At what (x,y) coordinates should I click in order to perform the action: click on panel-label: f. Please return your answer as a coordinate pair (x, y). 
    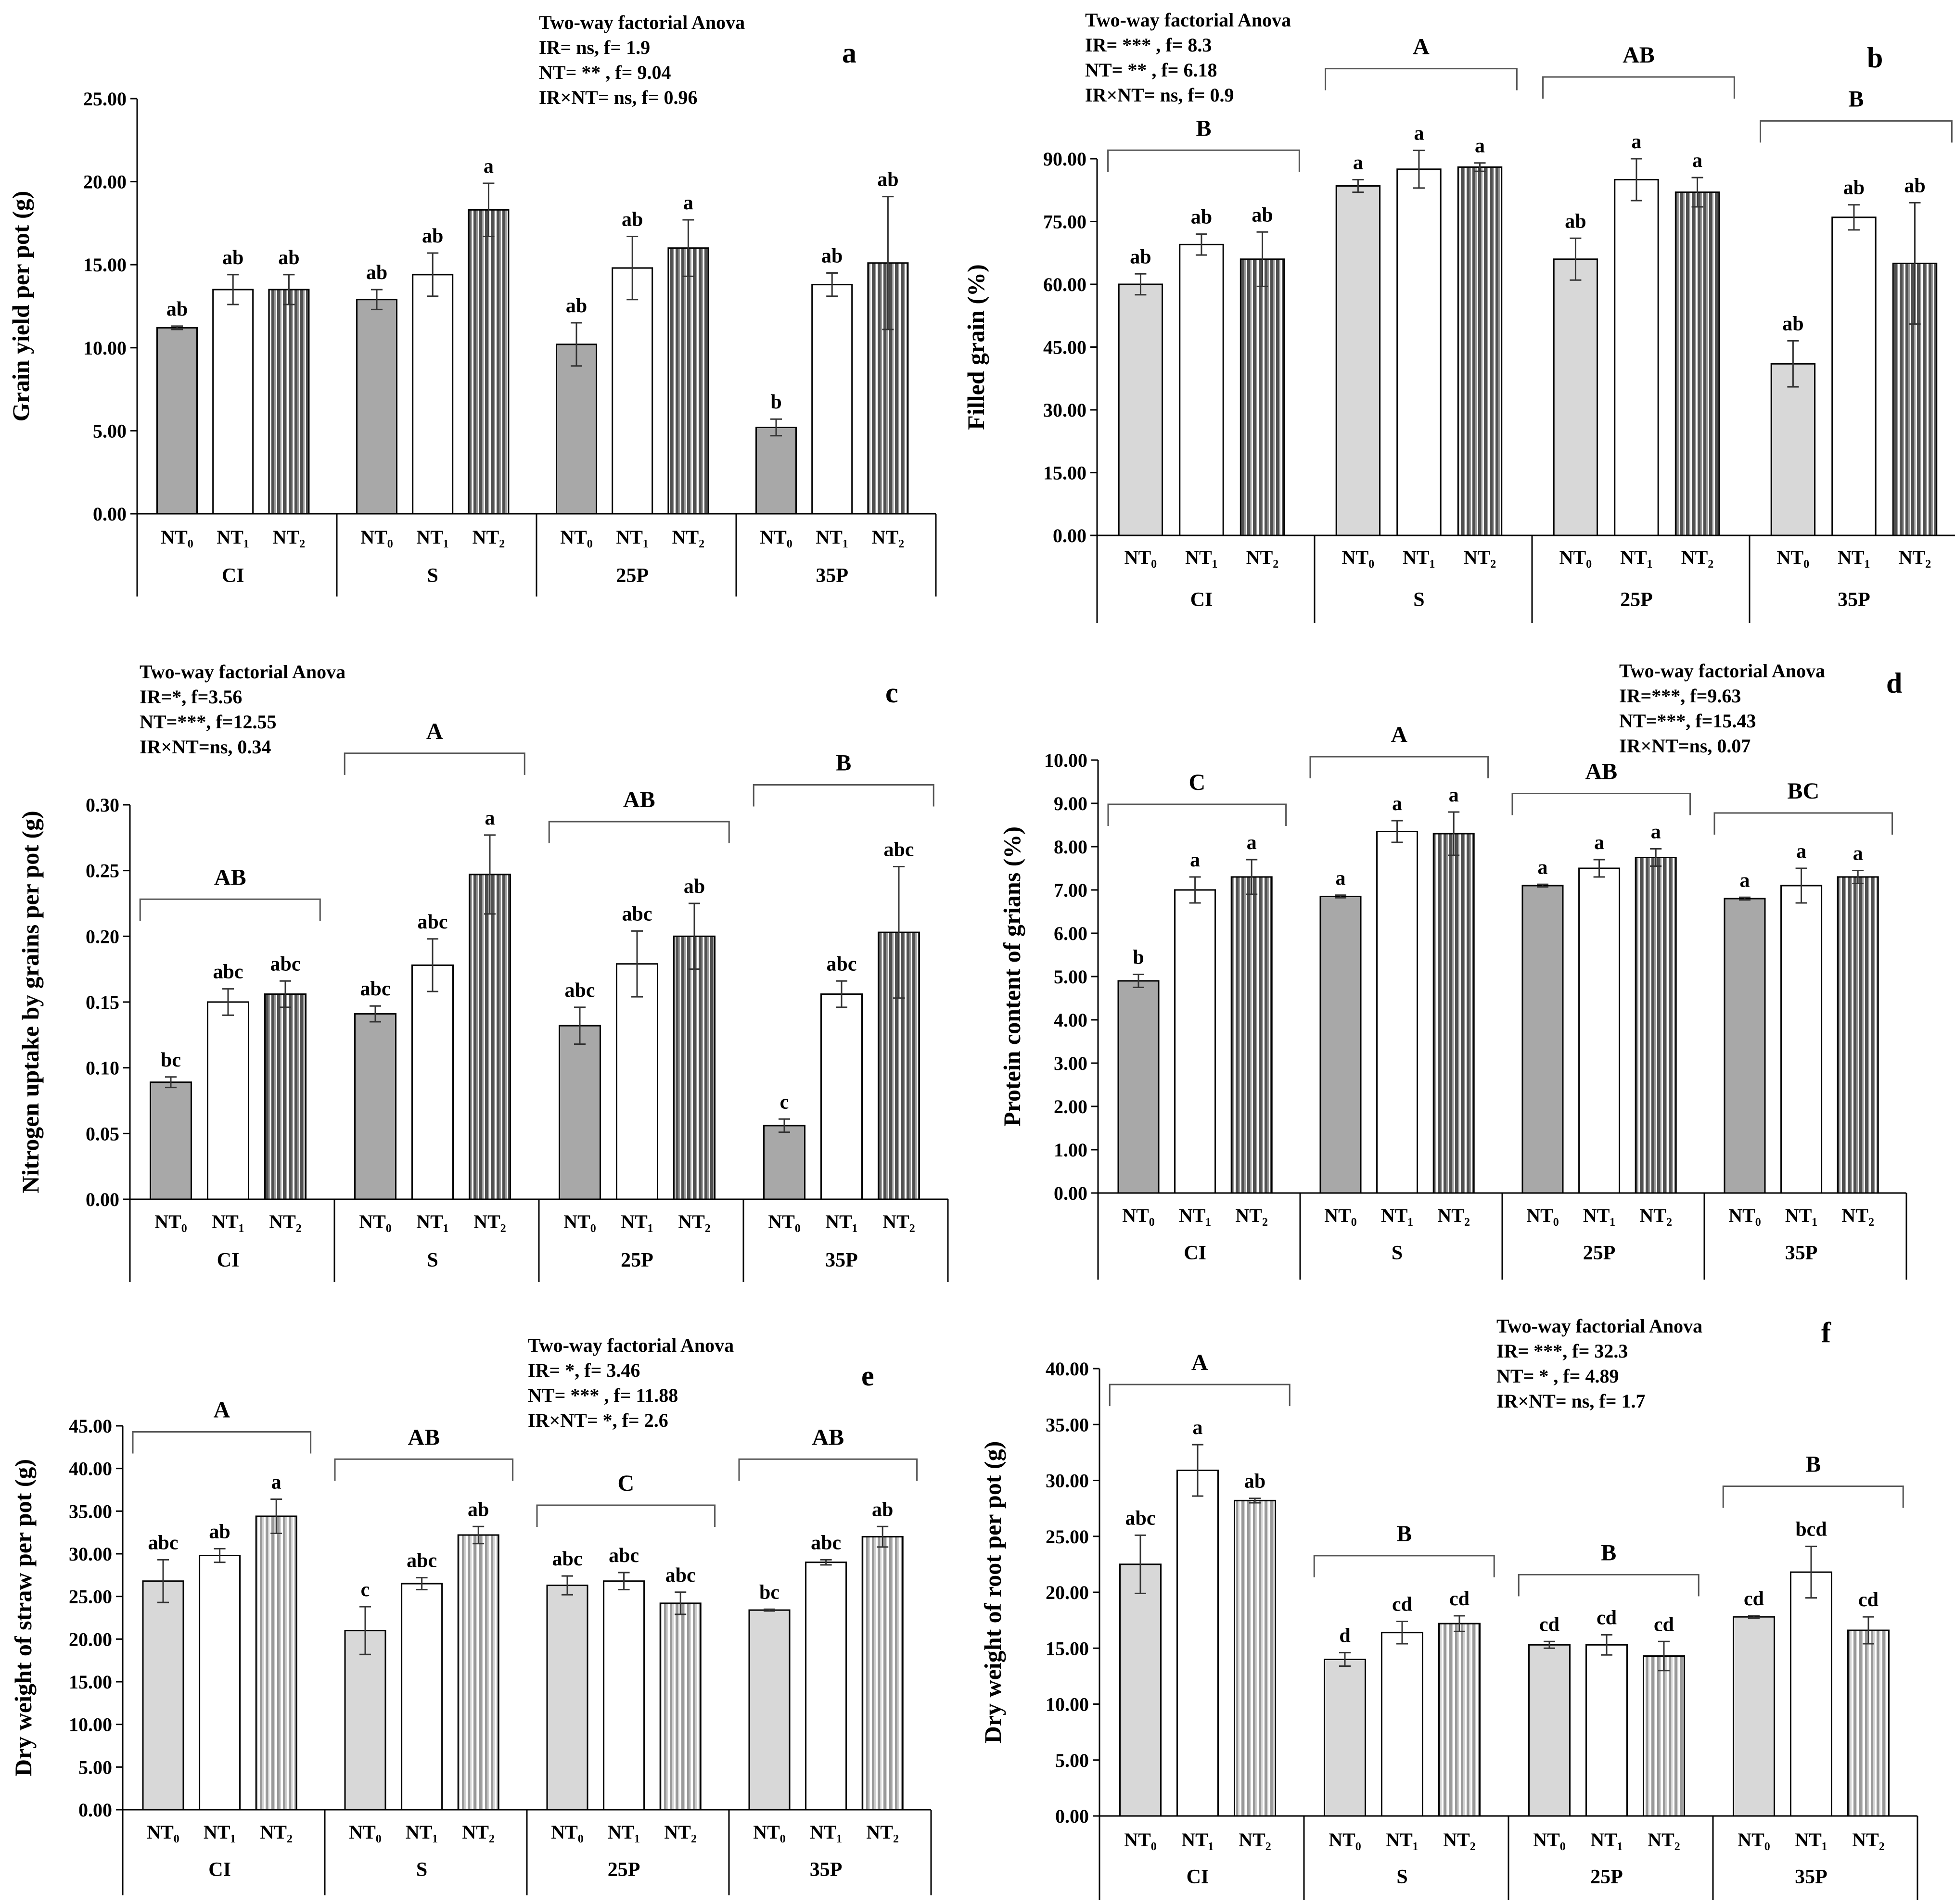
    Looking at the image, I should click on (1826, 1333).